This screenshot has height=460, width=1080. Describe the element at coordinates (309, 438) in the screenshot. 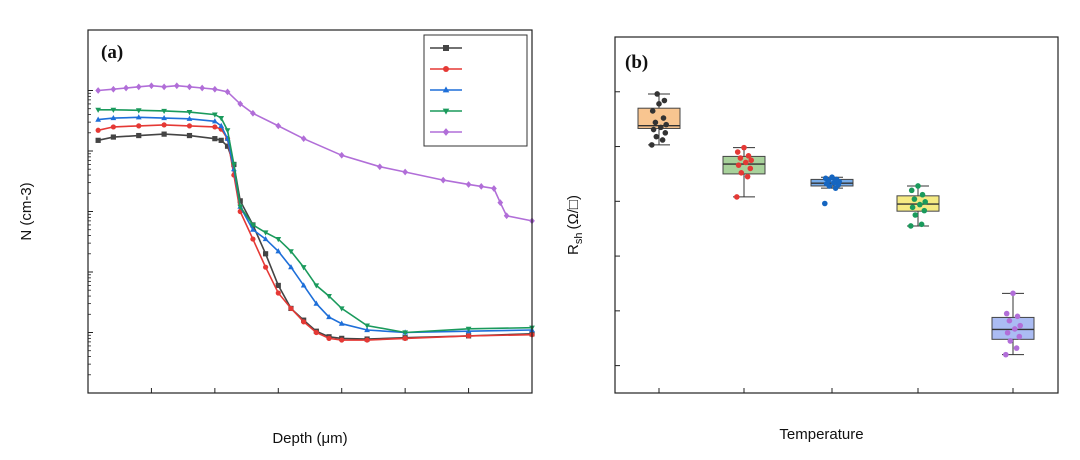

I see `panel-a-x-axis-label: Depth (μm)` at that location.